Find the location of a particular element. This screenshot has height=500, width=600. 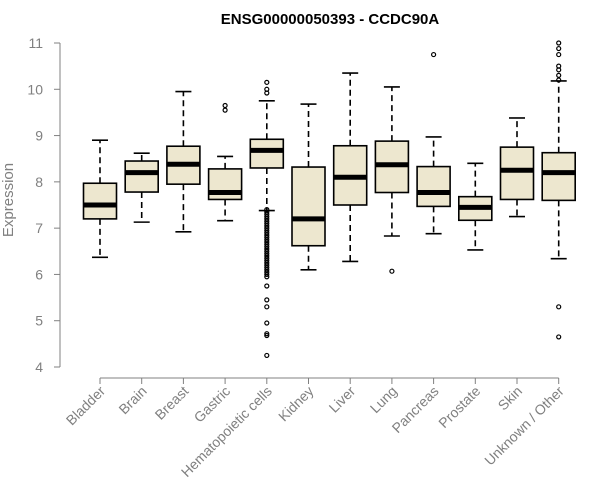

y-axis: 4 5 6 7 8 9 10 11 is located at coordinates (44, 205).